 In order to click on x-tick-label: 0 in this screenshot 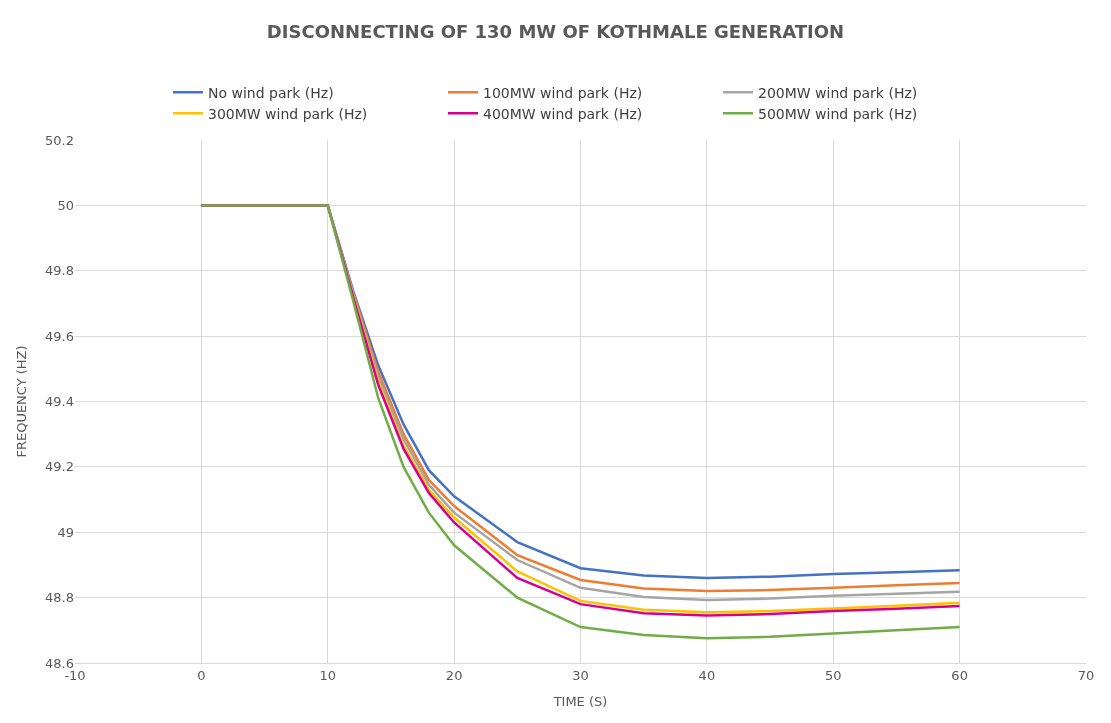, I will do `click(201, 675)`.